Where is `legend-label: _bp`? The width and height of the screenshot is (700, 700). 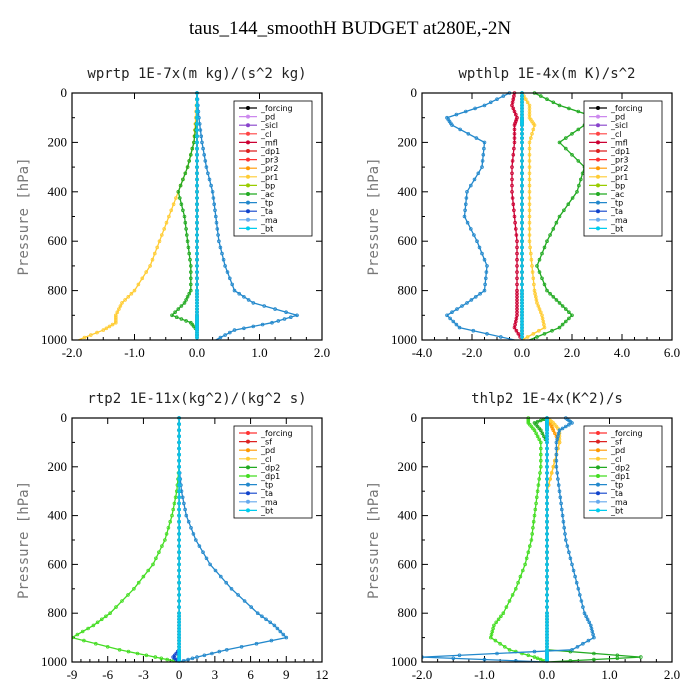
legend-label: _bp is located at coordinates (617, 185).